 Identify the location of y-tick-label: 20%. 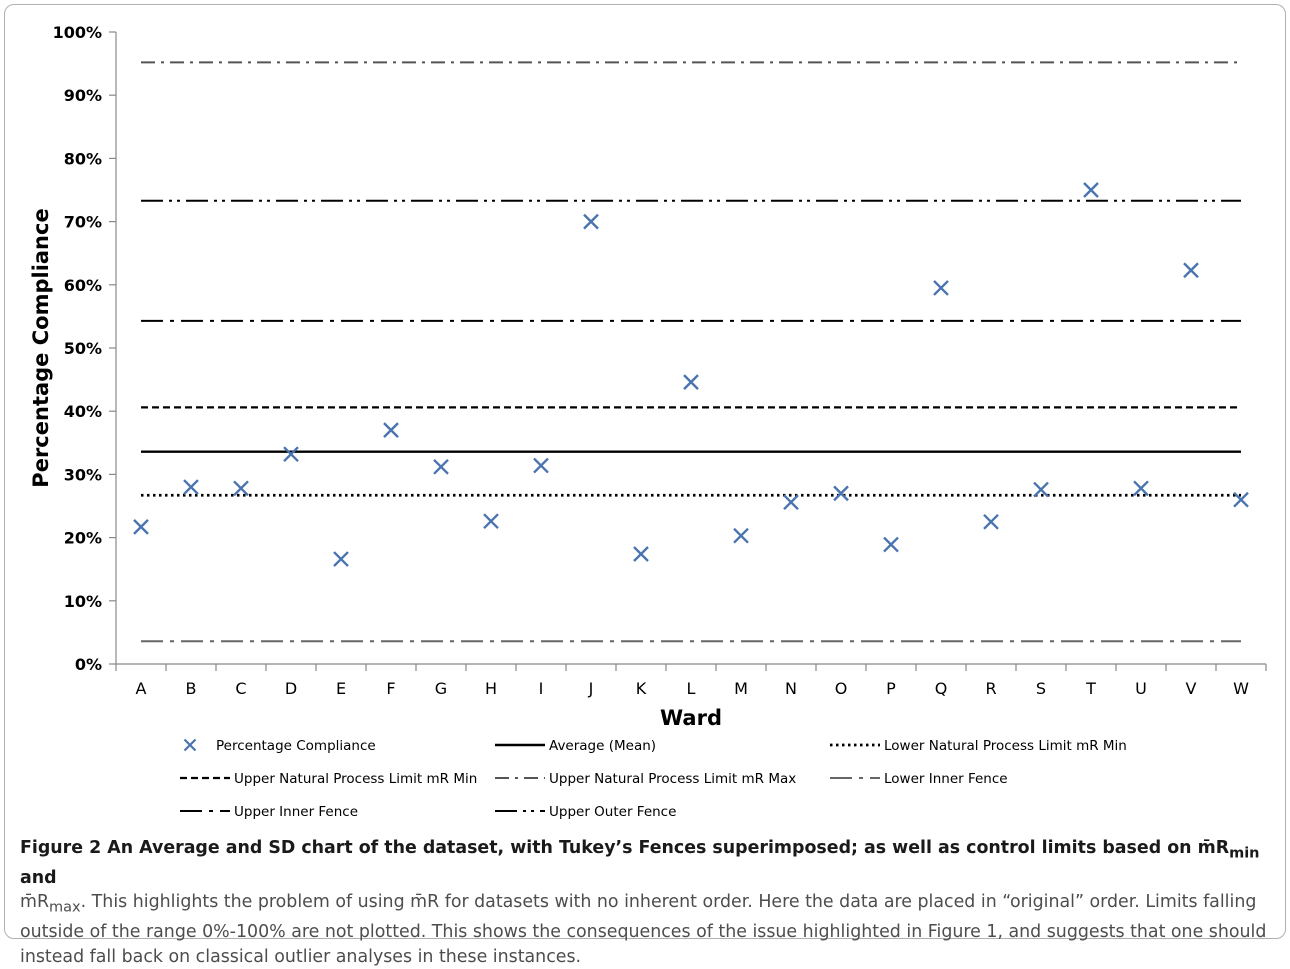
(83, 538).